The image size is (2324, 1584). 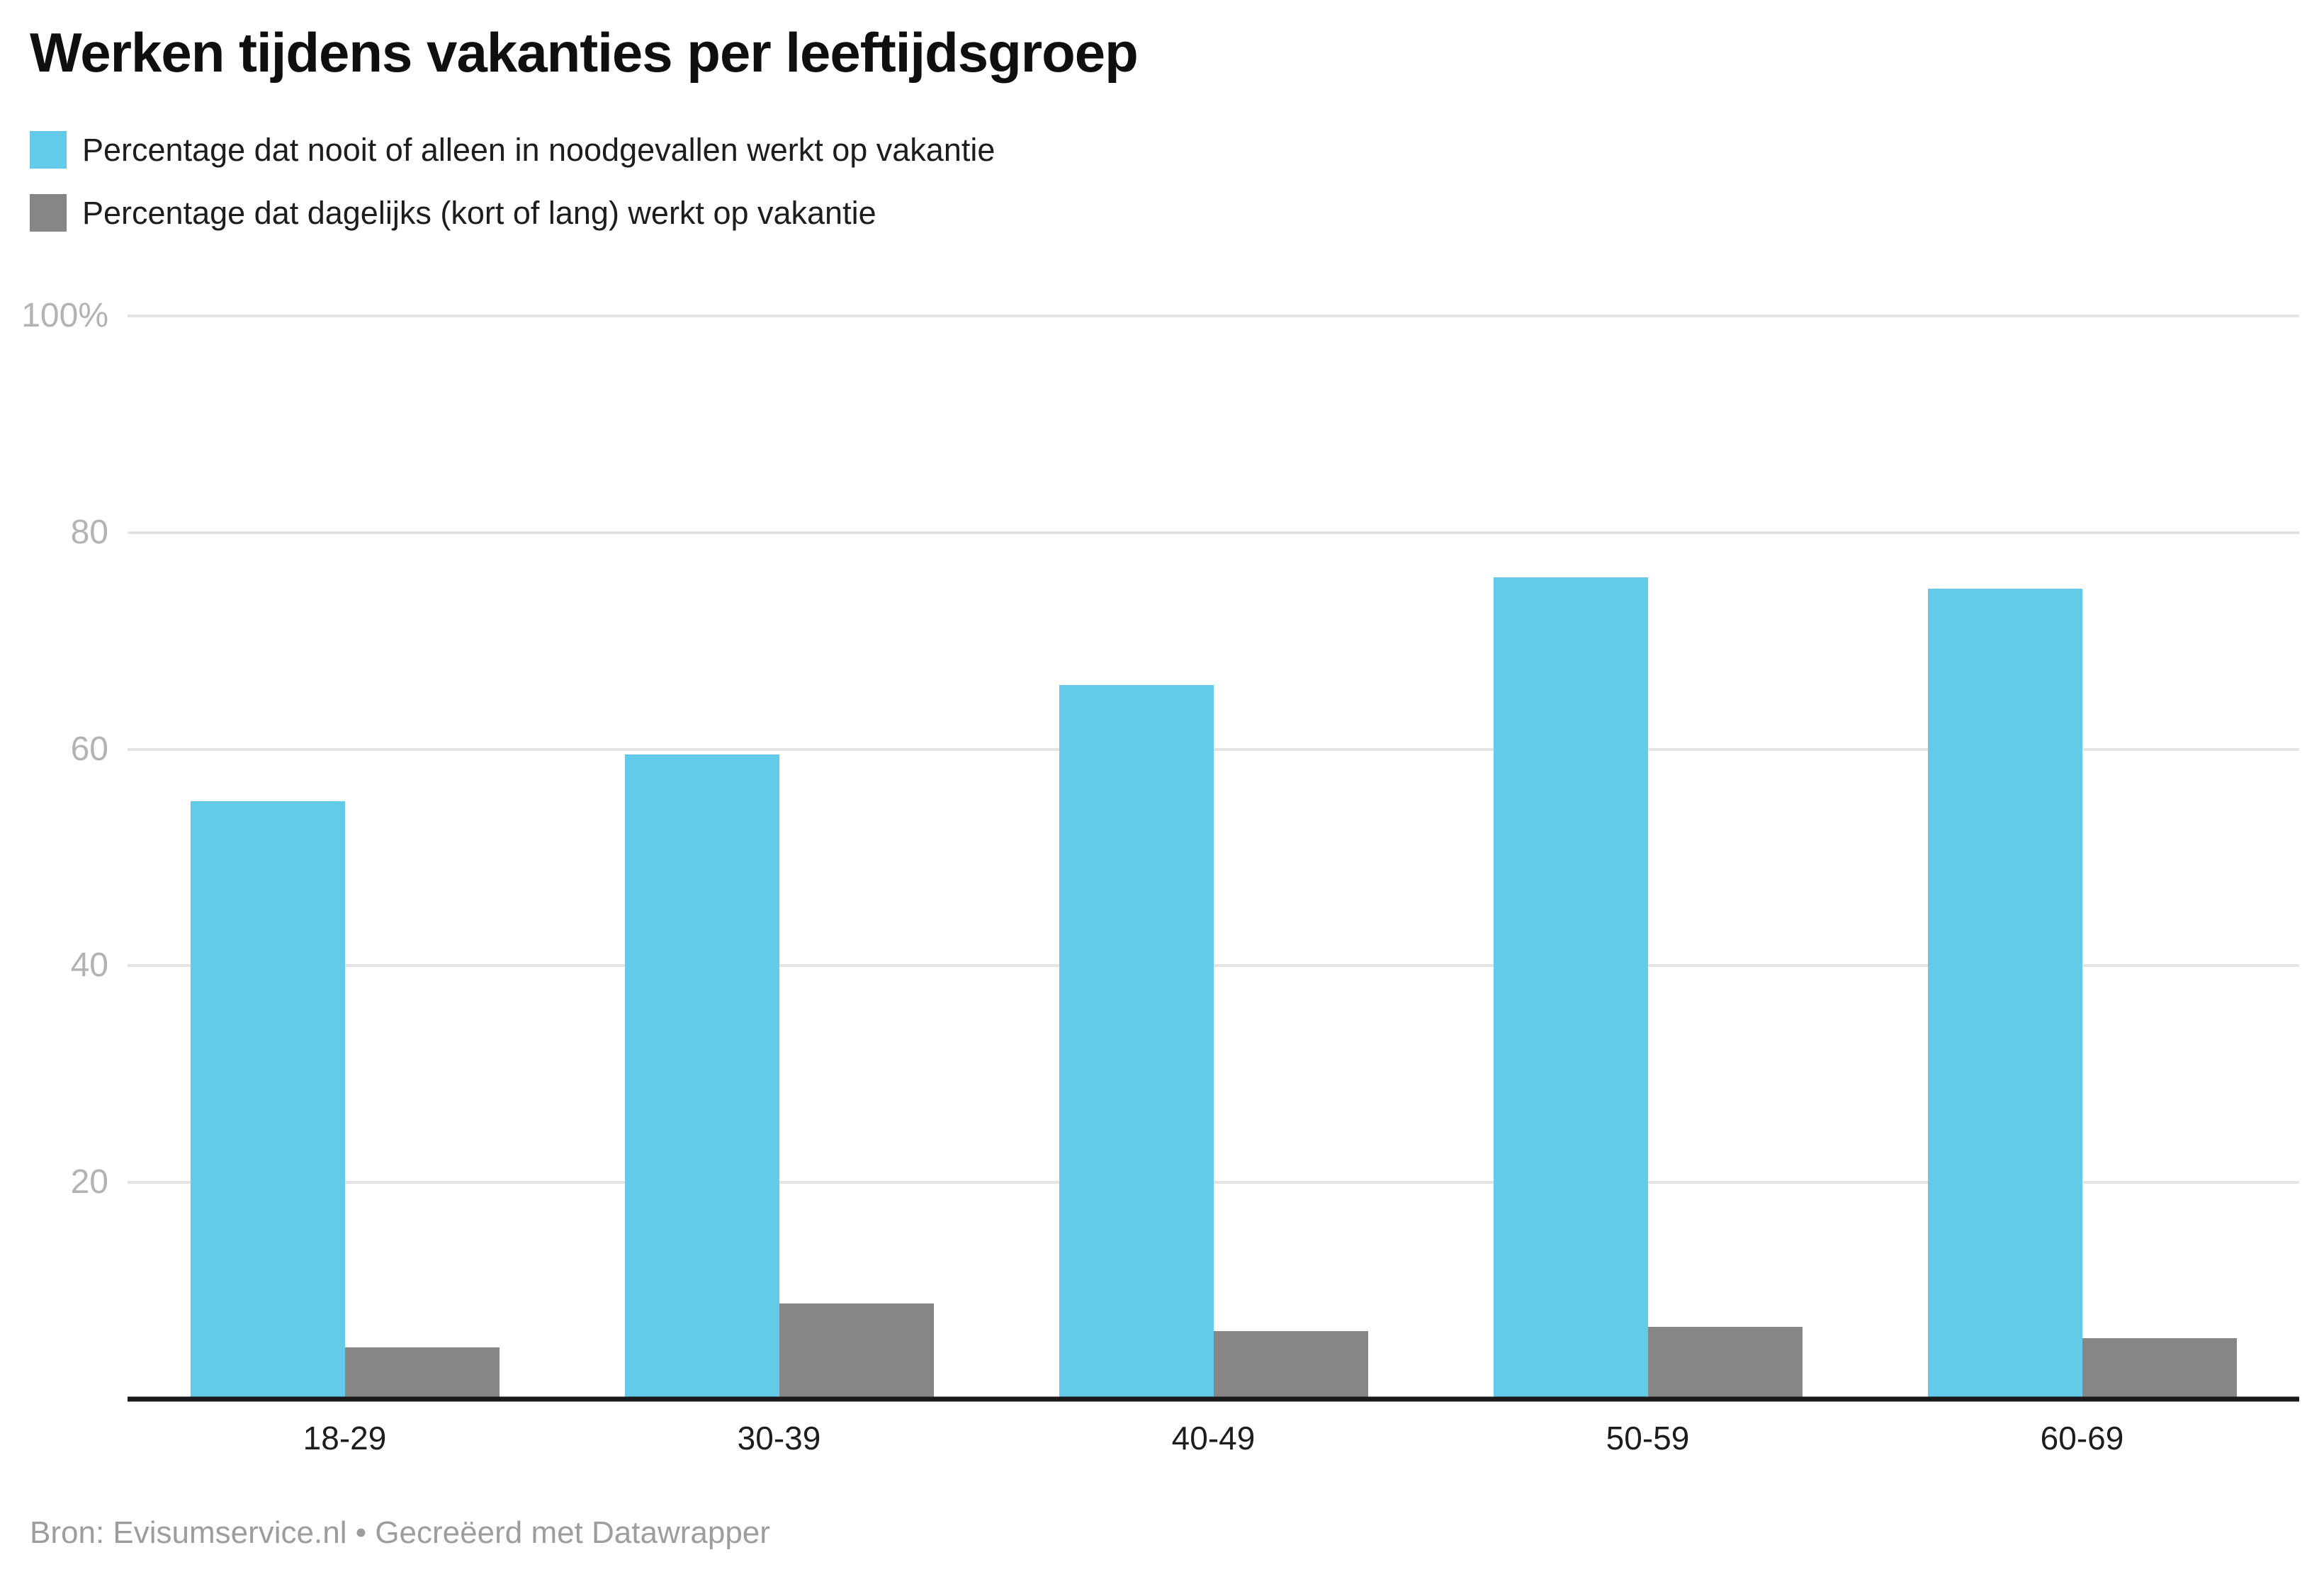 I want to click on y-tick-label-40: 40, so click(x=89, y=965).